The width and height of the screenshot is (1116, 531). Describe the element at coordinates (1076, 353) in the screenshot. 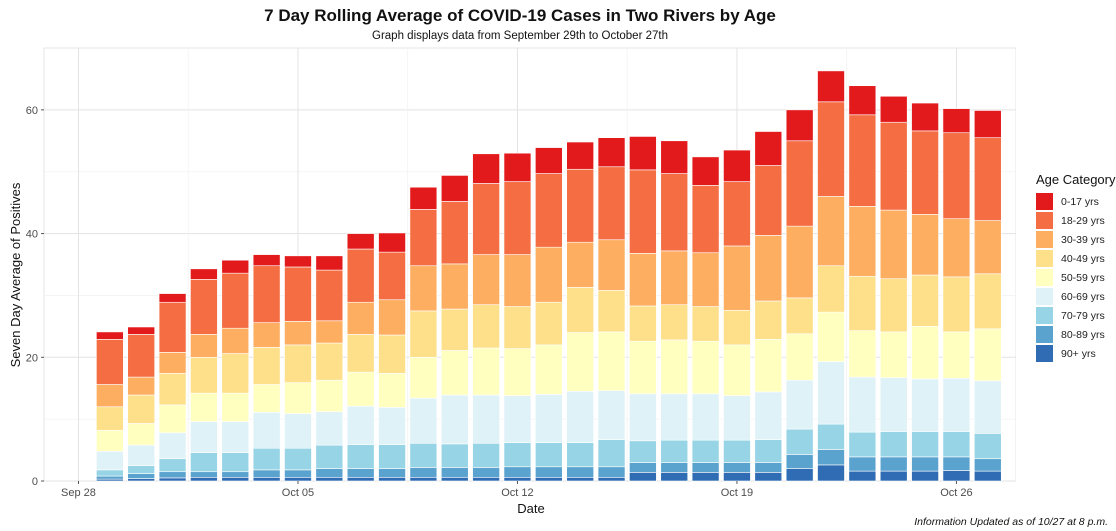

I see `legend-item: 90+ yrs` at that location.